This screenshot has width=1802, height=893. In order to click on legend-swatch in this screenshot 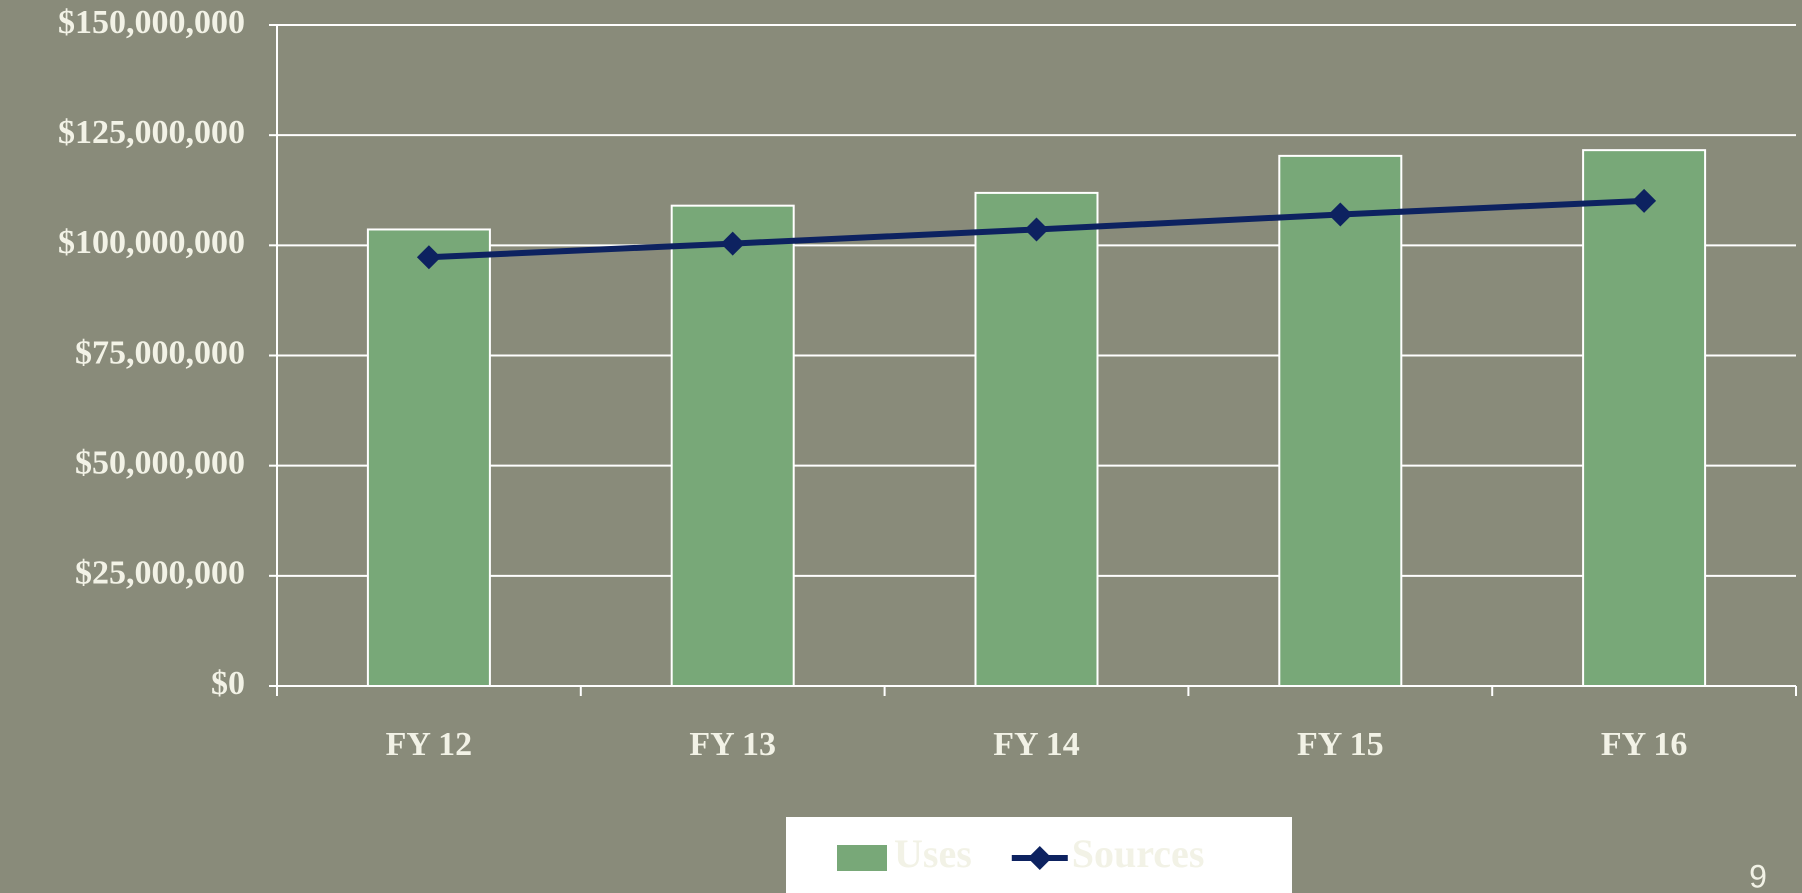, I will do `click(862, 858)`.